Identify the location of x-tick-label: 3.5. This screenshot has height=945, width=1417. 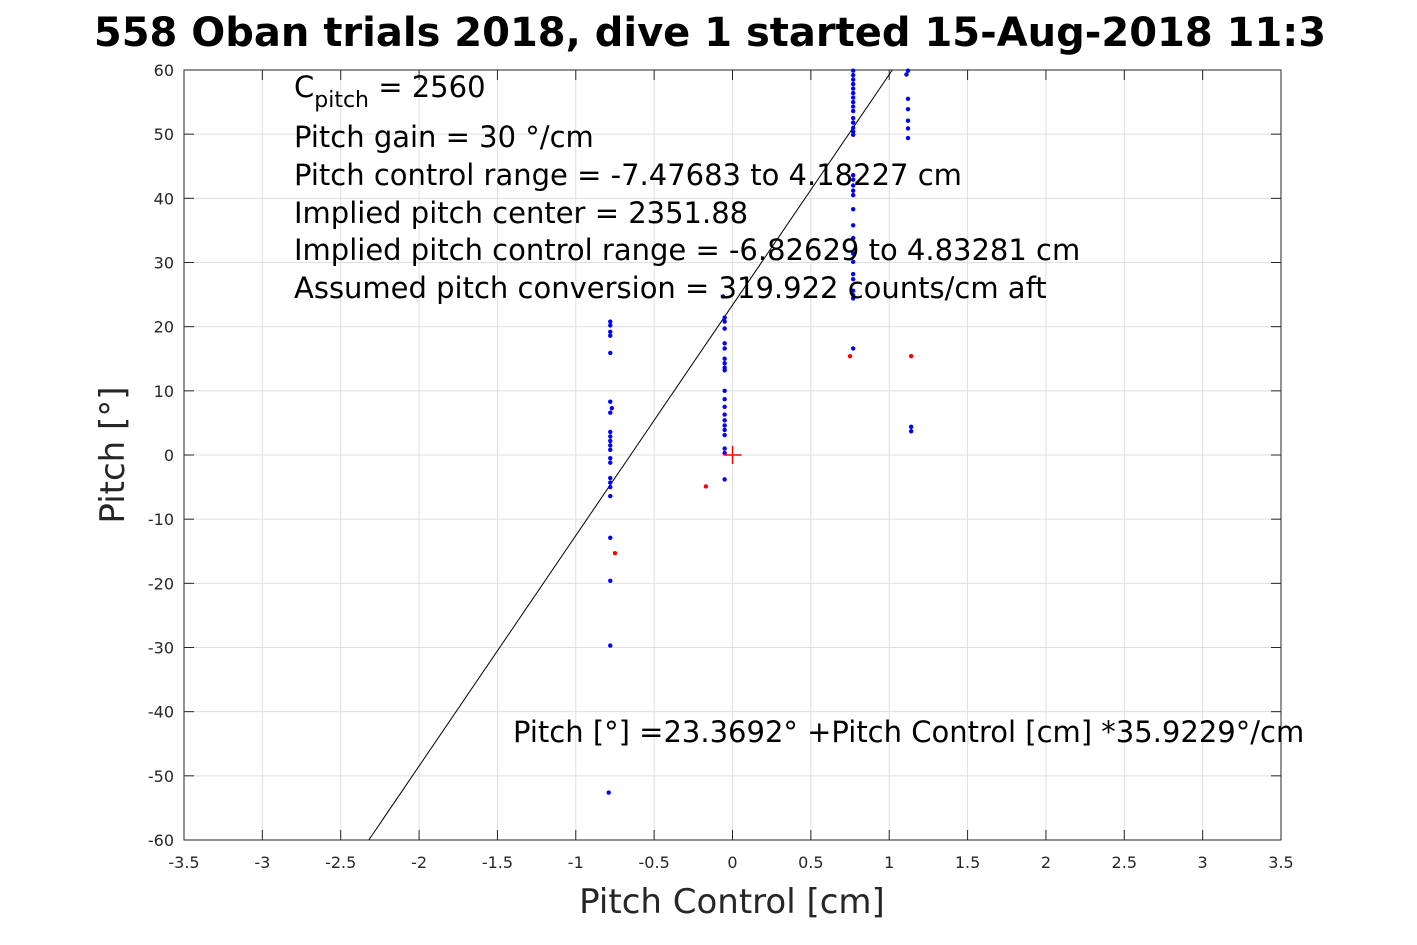
(1280, 862).